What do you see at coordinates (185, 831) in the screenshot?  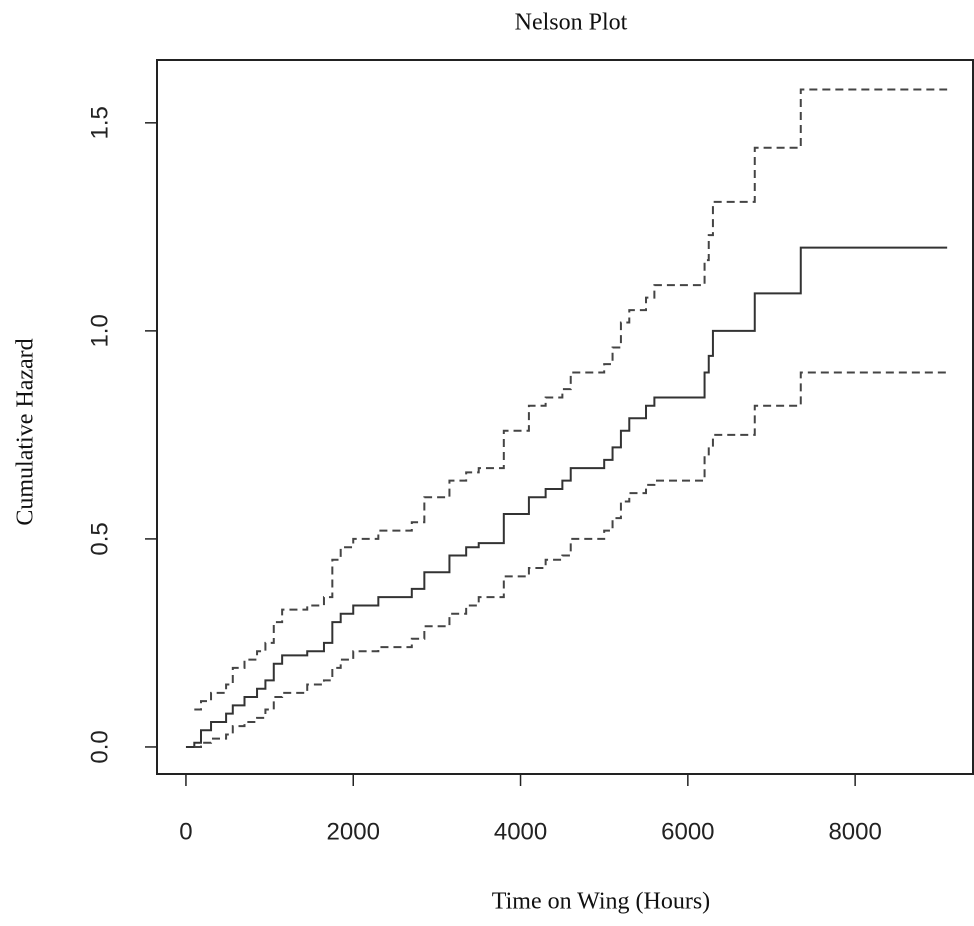 I see `x-tick-label: 0` at bounding box center [185, 831].